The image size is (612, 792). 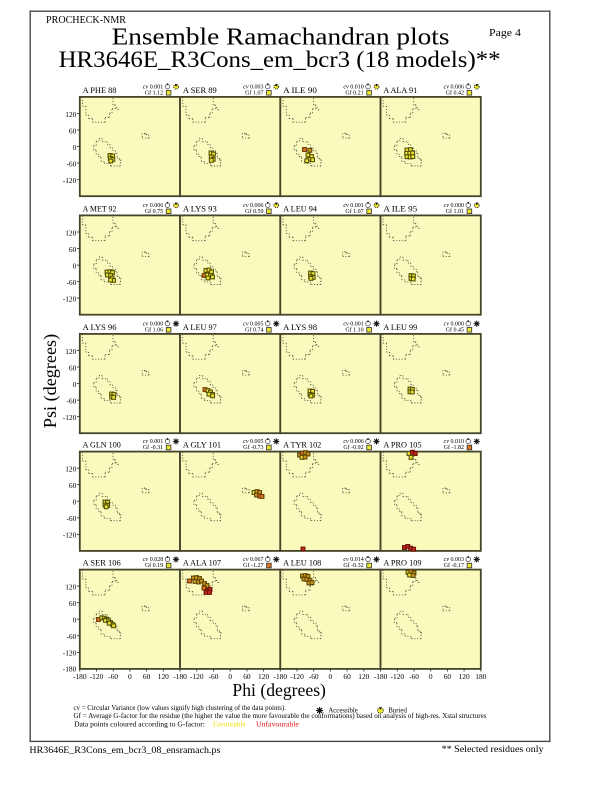 What do you see at coordinates (102, 563) in the screenshot?
I see `svg-text: A SER 106` at bounding box center [102, 563].